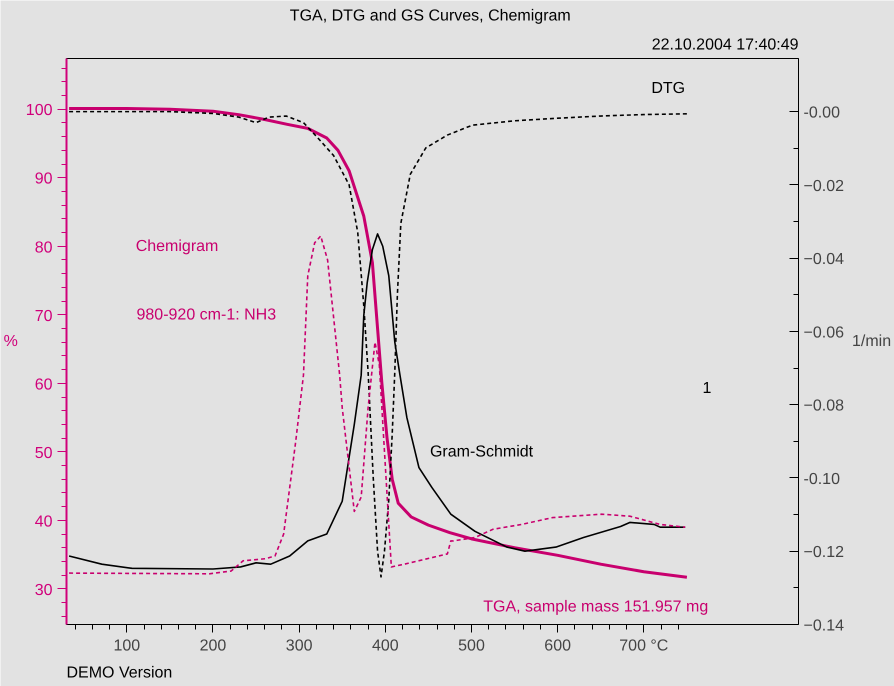  What do you see at coordinates (707, 388) in the screenshot?
I see `annotation: 1` at bounding box center [707, 388].